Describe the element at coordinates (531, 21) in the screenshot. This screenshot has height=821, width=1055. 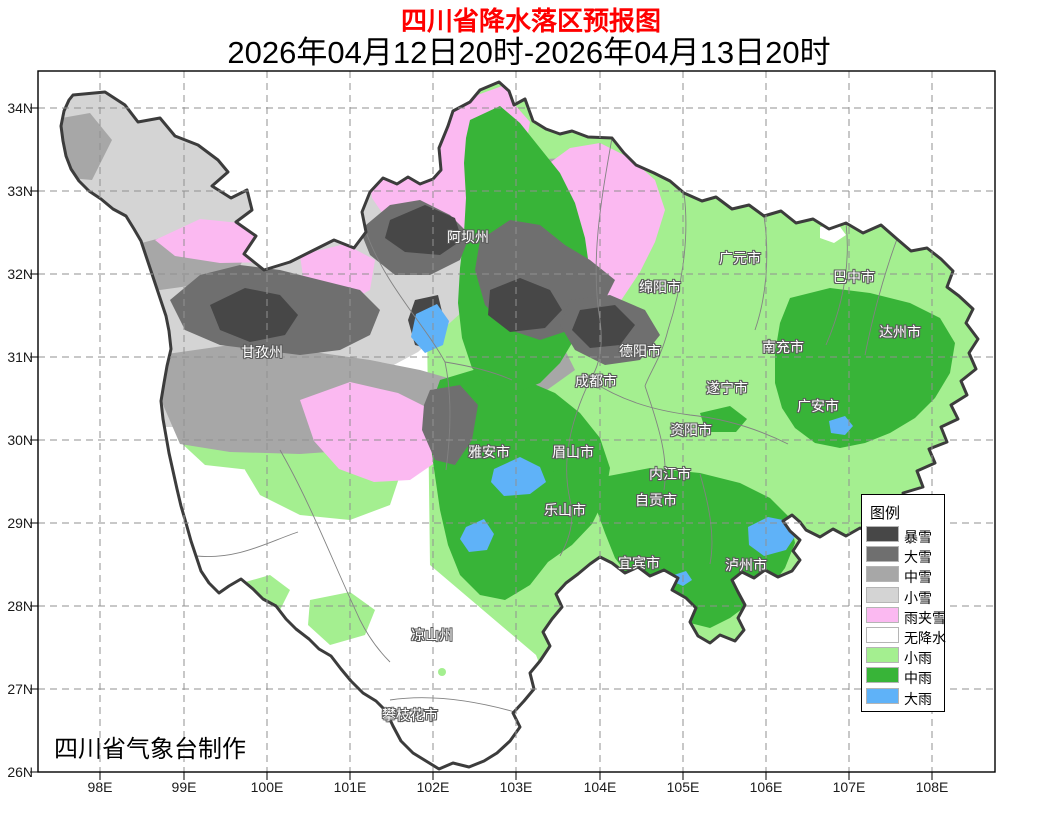
I see `page-title: 四川省降水落区预报图` at that location.